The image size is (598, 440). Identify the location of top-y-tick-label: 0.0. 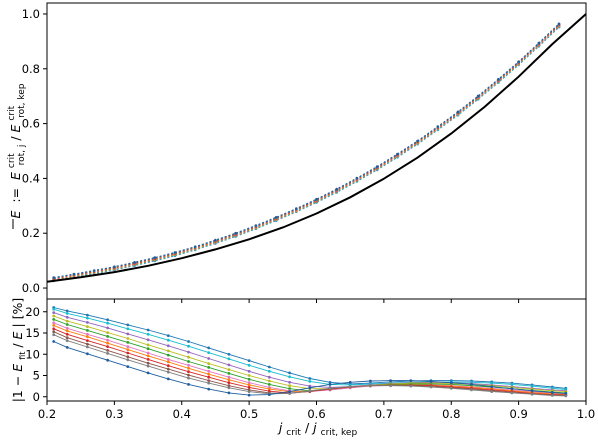
(31, 288).